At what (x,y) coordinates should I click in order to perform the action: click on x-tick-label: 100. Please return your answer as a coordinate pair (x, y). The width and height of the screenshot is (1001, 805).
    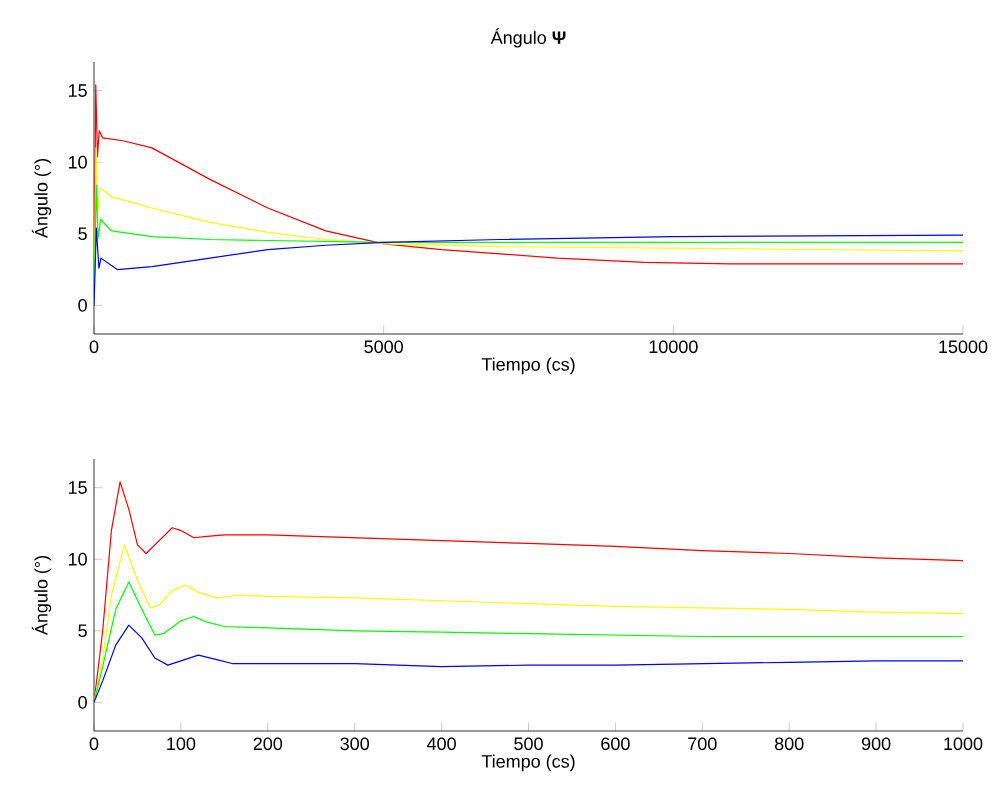
    Looking at the image, I should click on (181, 744).